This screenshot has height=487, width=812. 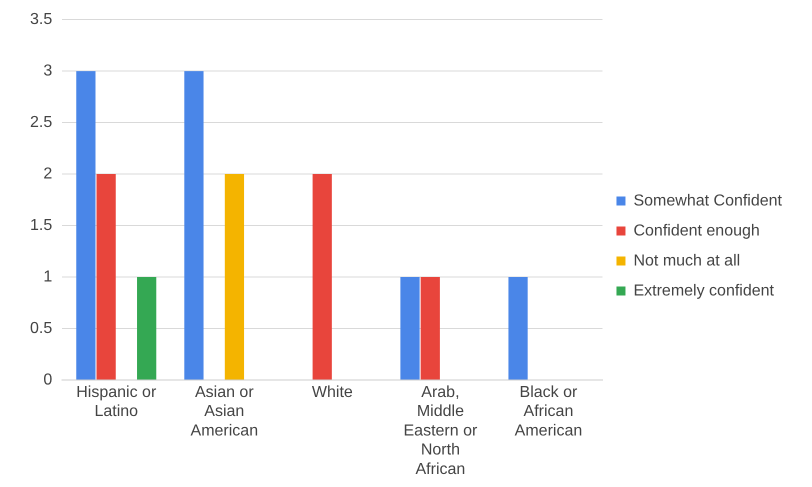 I want to click on x-tick-label: Arab, Middle Eastern or North African, so click(x=440, y=431).